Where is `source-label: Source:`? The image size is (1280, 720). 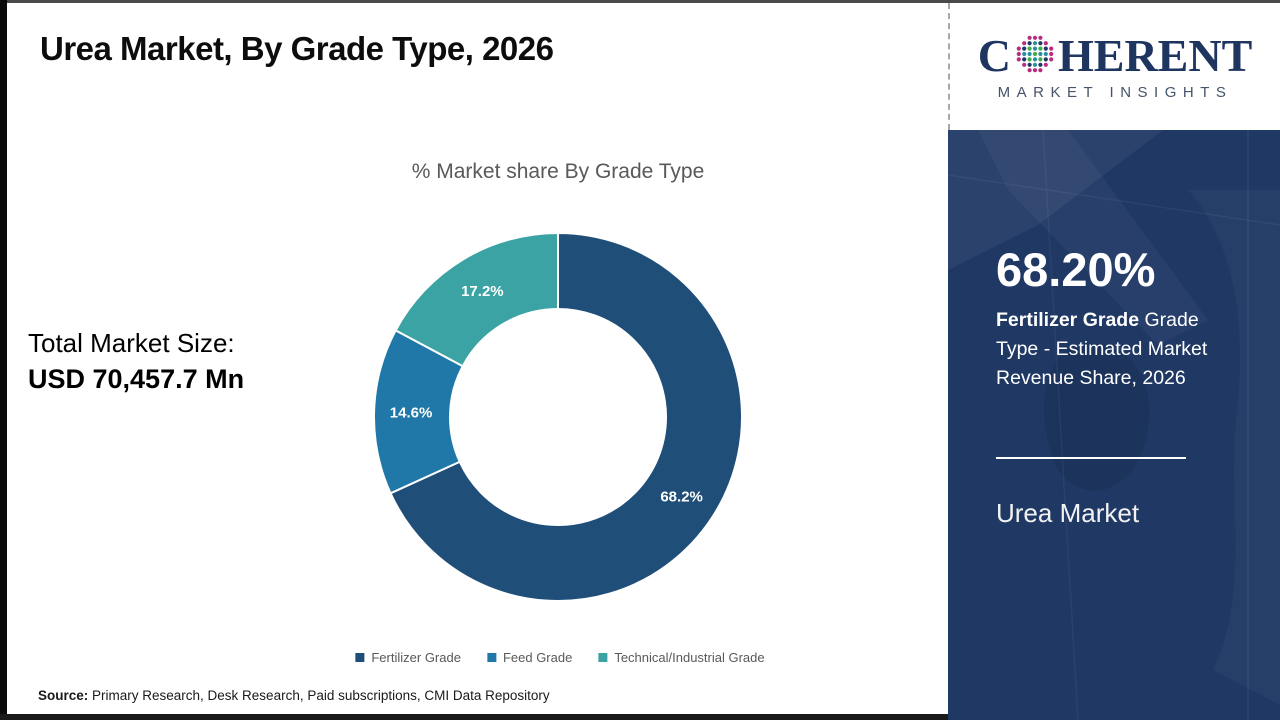
source-label: Source: is located at coordinates (63, 695).